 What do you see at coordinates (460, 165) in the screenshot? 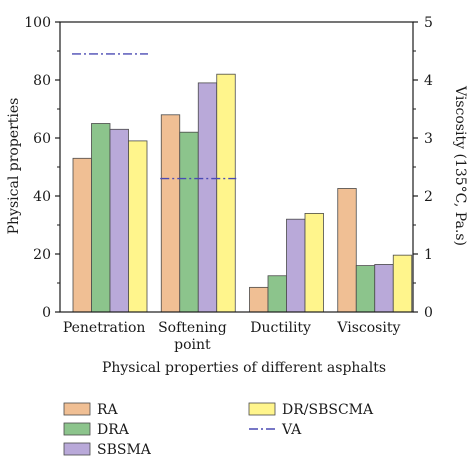
I see `y-axis-title-right: Viscosity (135°C, Pa.s)` at bounding box center [460, 165].